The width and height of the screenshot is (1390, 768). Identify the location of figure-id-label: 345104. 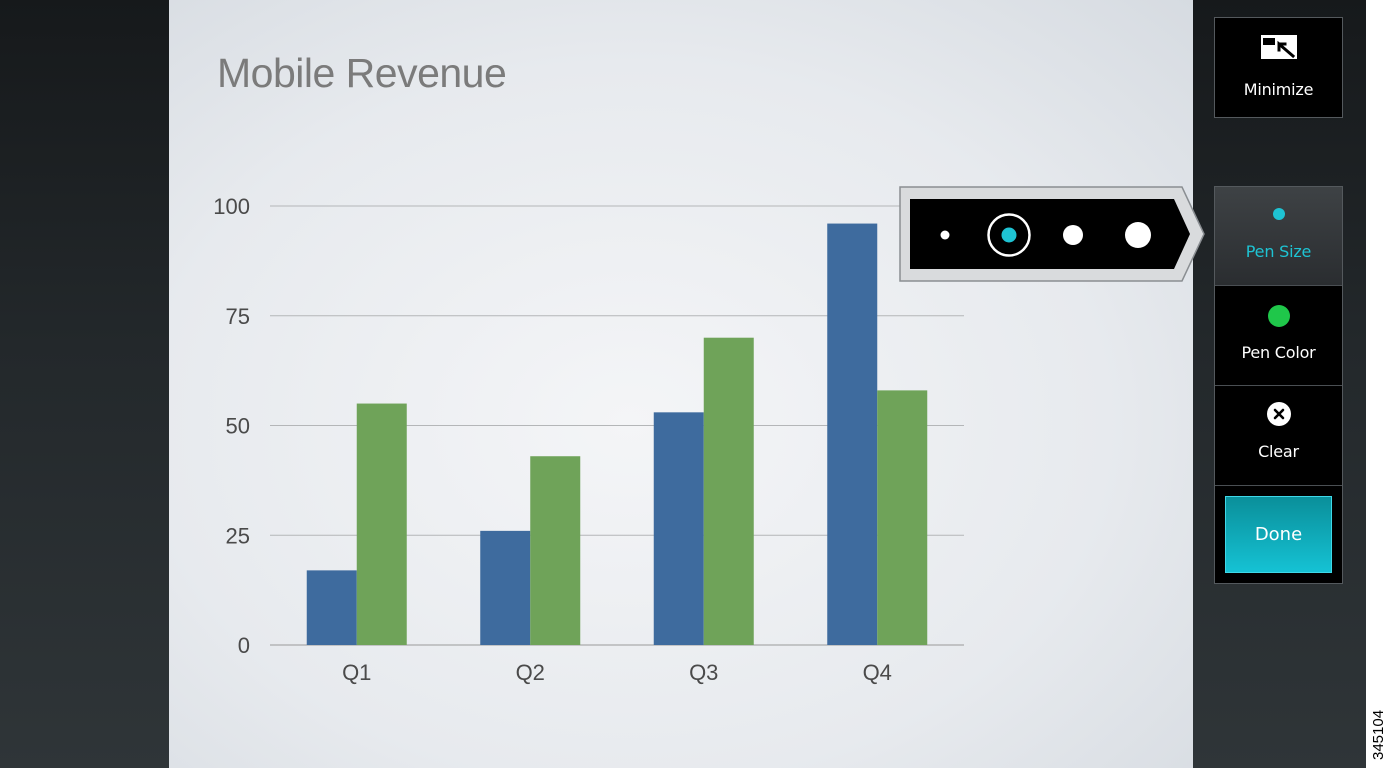
(1378, 734).